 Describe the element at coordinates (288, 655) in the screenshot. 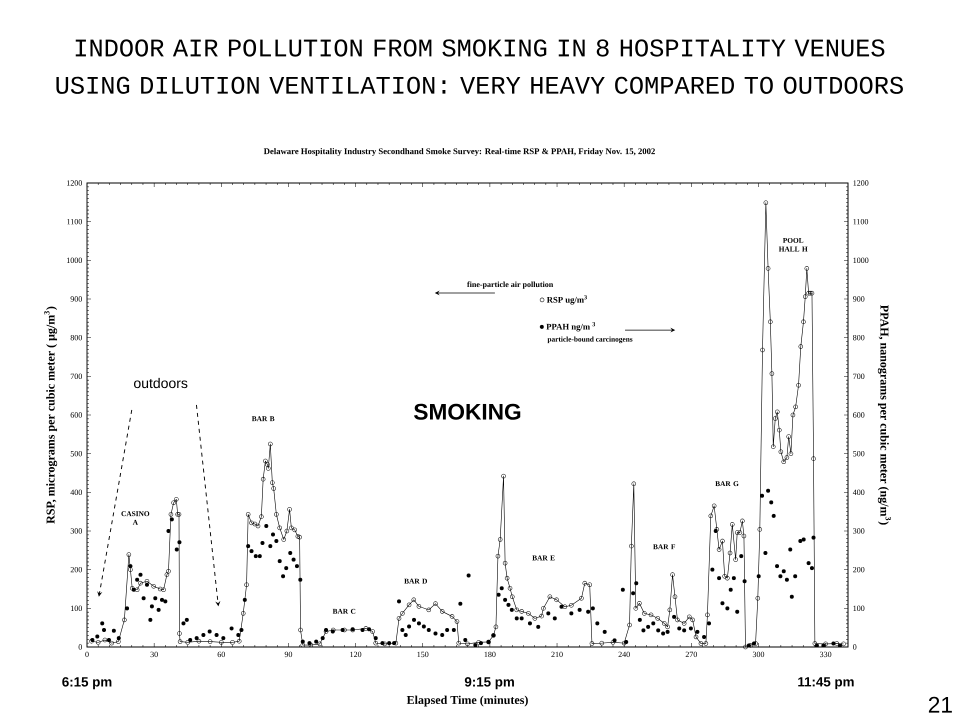

I see `x-tick-label: 90` at that location.